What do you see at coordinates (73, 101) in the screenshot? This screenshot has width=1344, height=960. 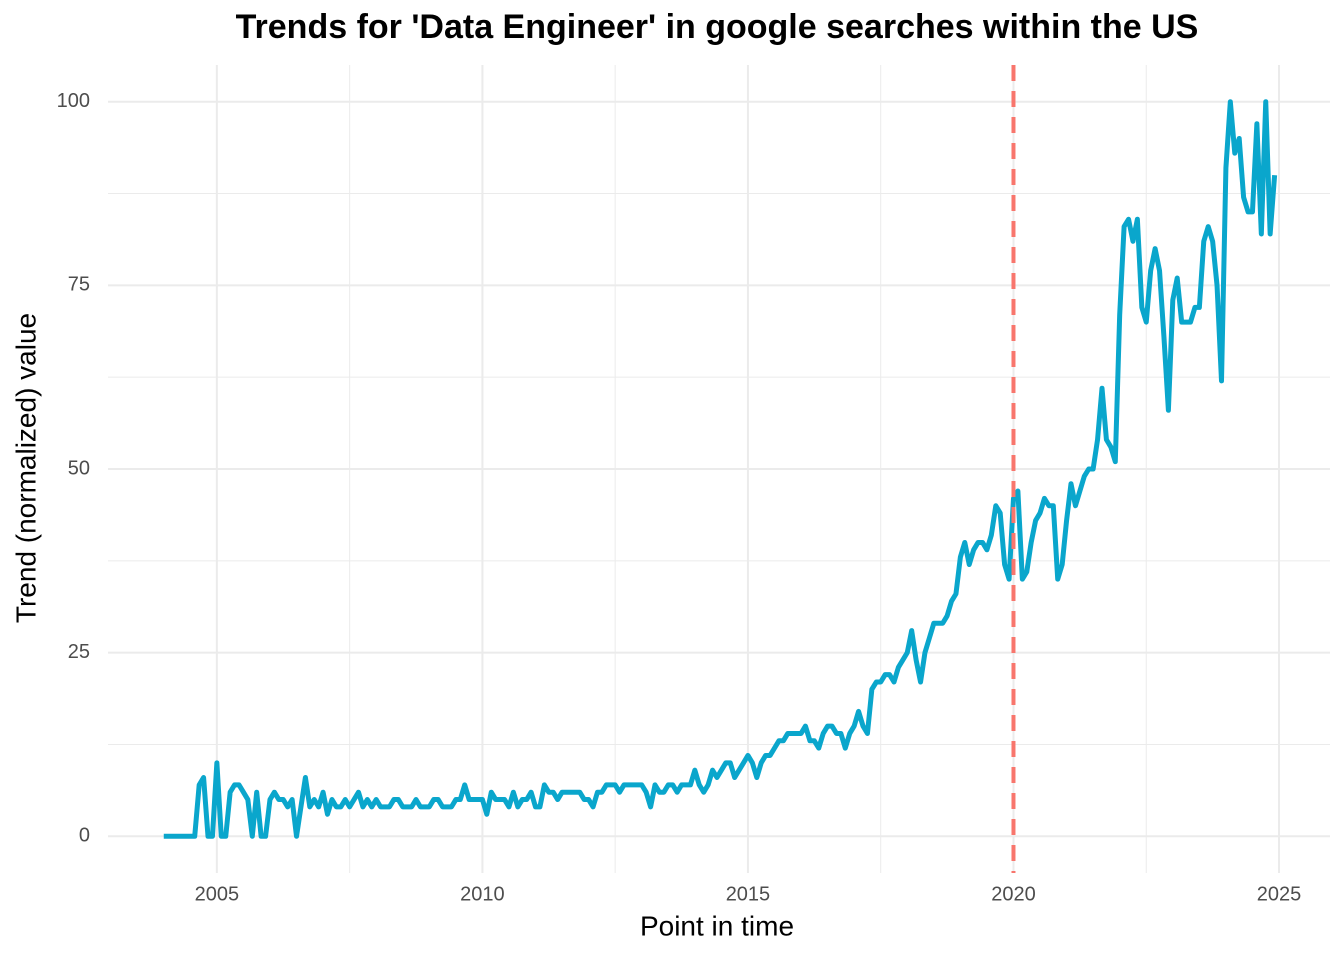 I see `y-tick-label: 100` at bounding box center [73, 101].